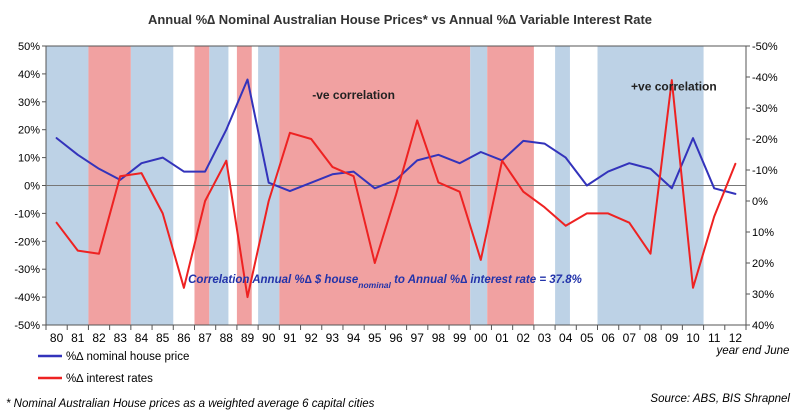 This screenshot has height=414, width=800. What do you see at coordinates (460, 338) in the screenshot?
I see `x-tick-label: 99` at bounding box center [460, 338].